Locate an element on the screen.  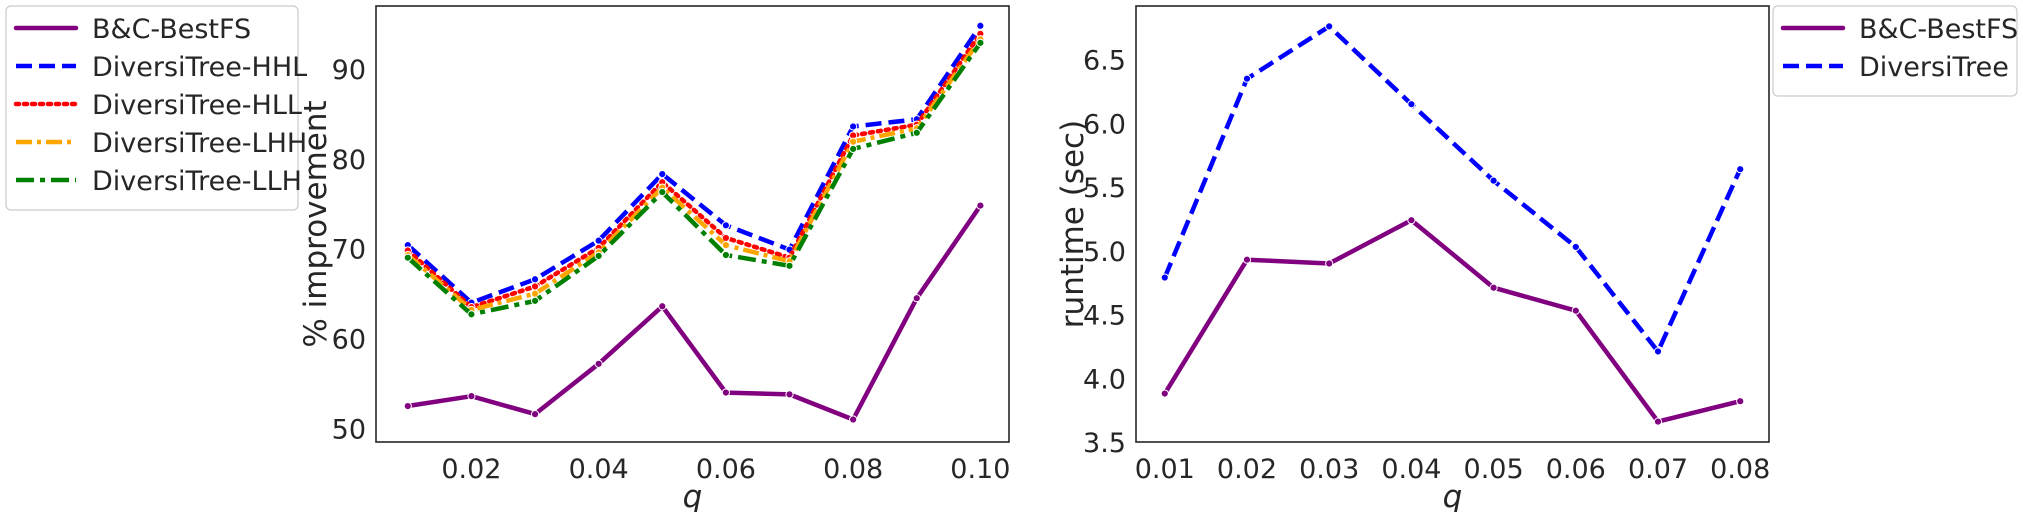
x-tick-label: 0.05 is located at coordinates (1494, 469).